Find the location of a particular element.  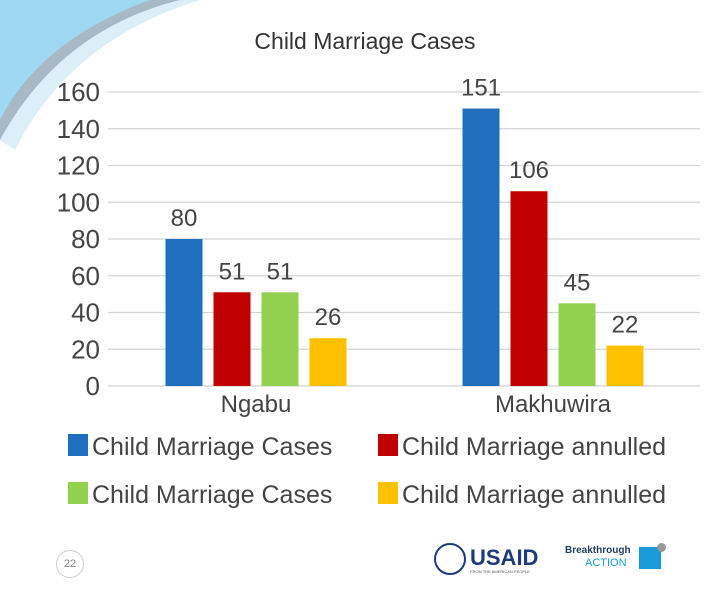

data-label: 106 is located at coordinates (529, 170).